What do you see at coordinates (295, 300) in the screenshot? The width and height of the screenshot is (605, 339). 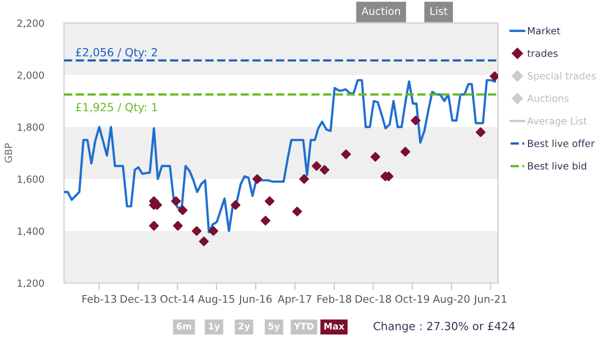 I see `x-tick-label: Apr-17` at bounding box center [295, 300].